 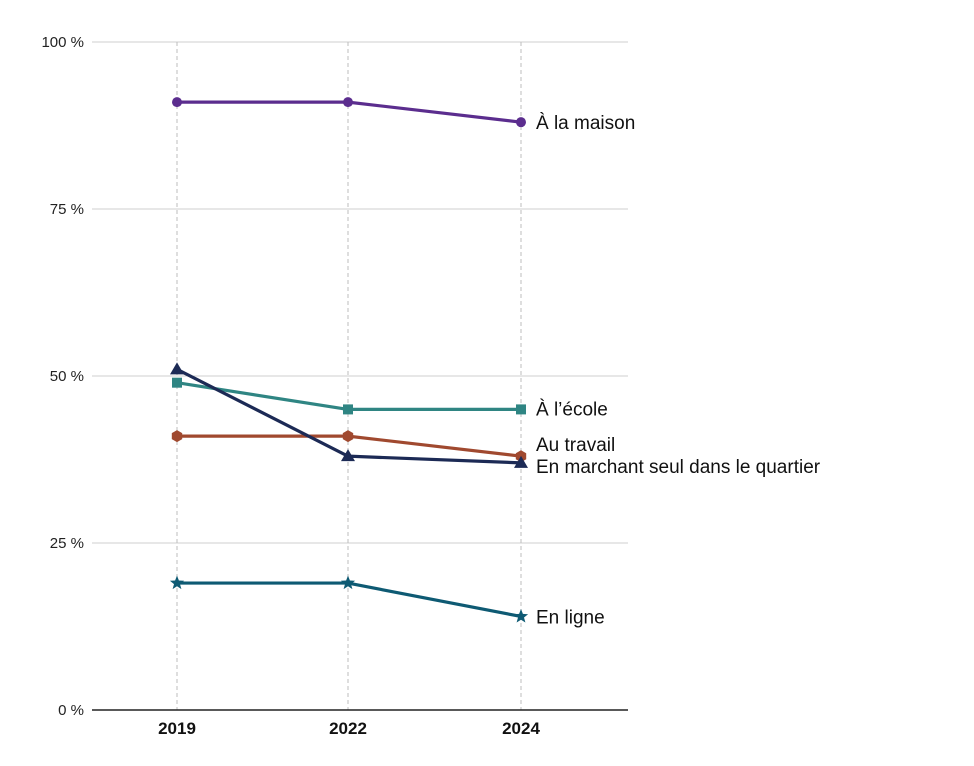 What do you see at coordinates (575, 445) in the screenshot?
I see `series-label: Au travail` at bounding box center [575, 445].